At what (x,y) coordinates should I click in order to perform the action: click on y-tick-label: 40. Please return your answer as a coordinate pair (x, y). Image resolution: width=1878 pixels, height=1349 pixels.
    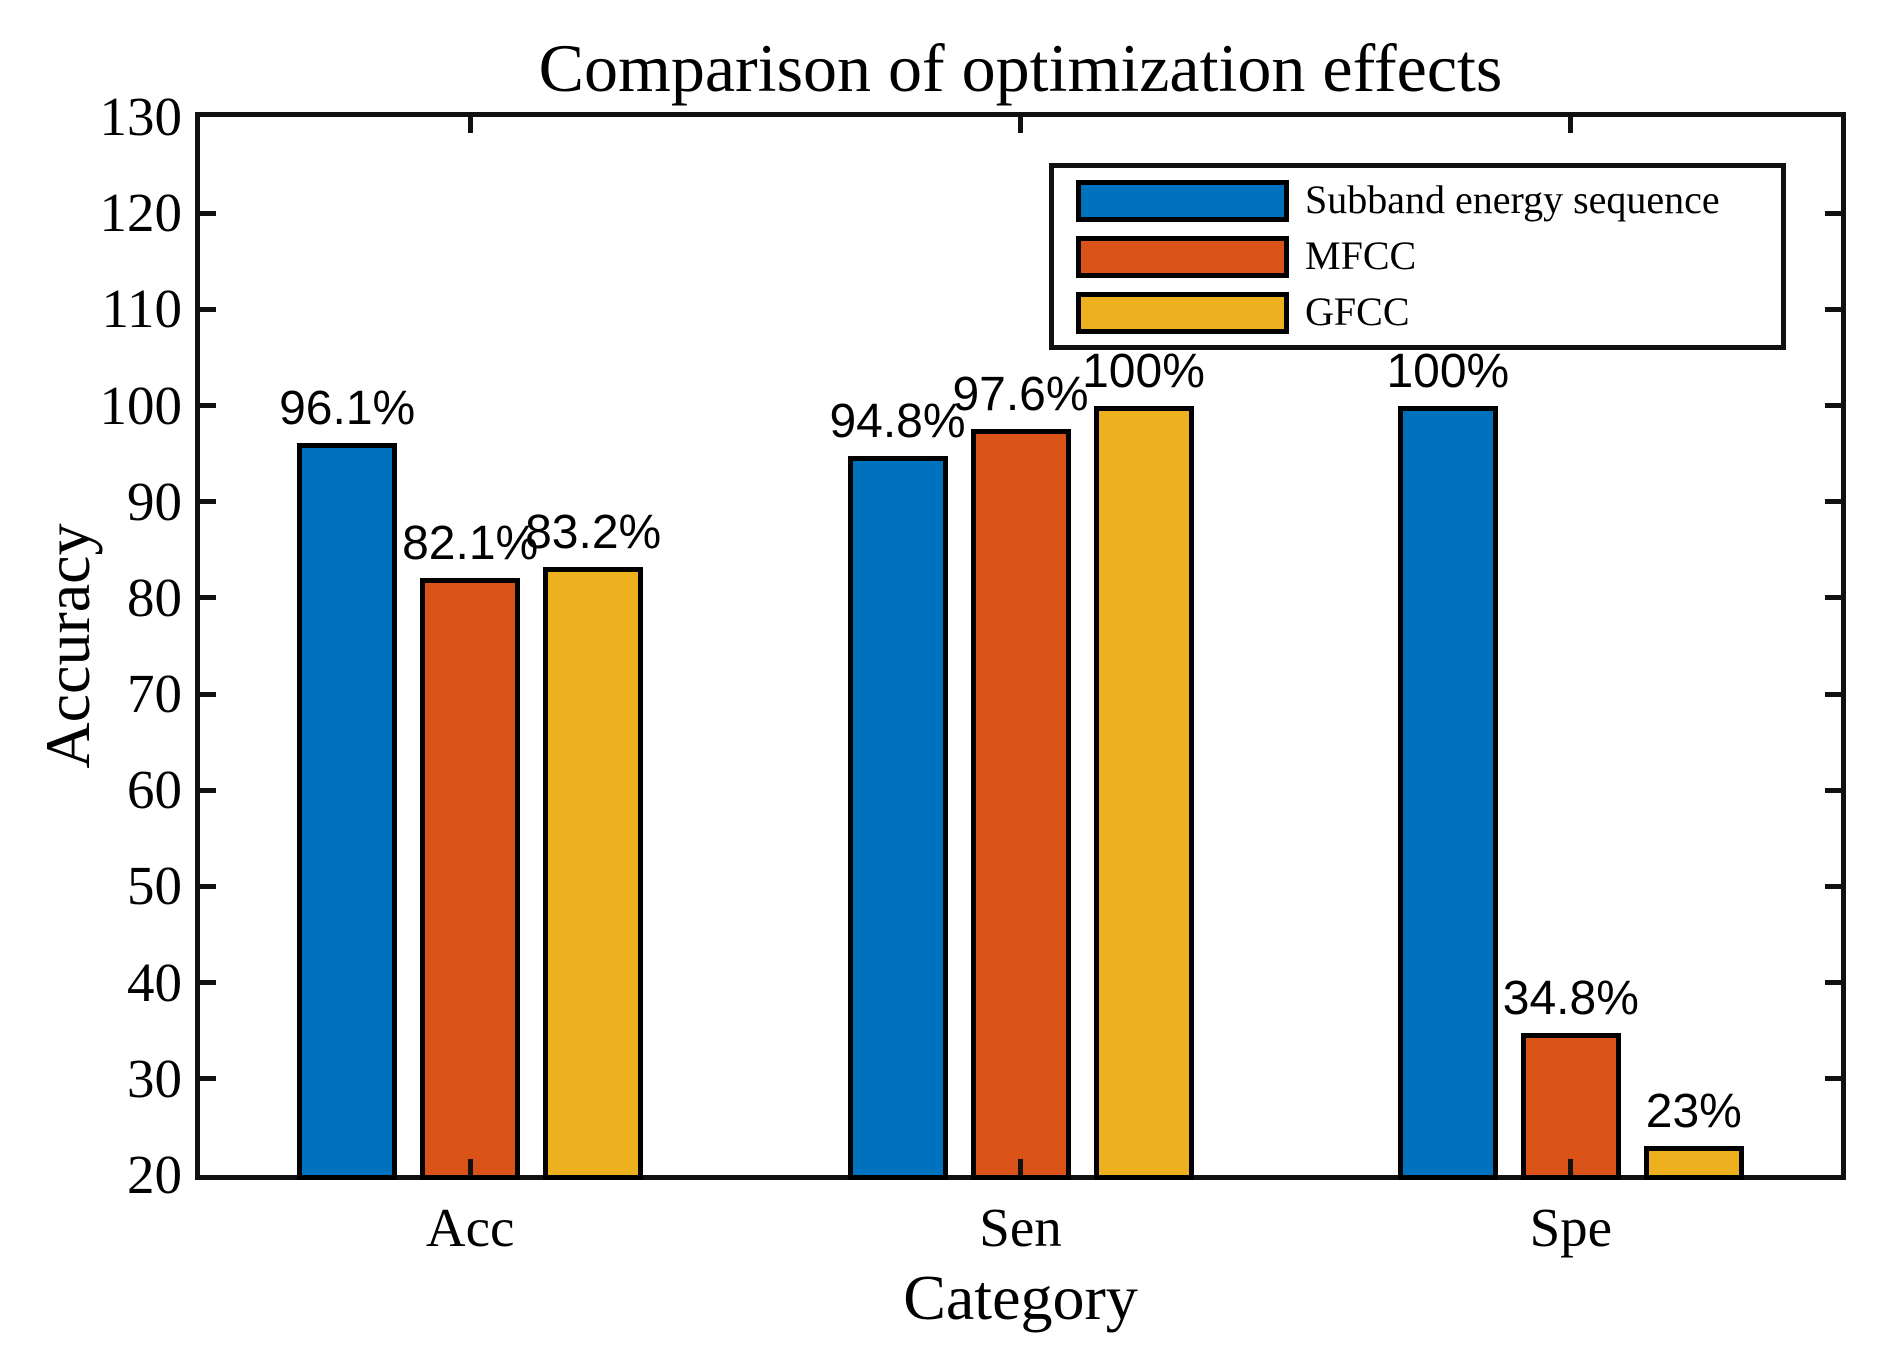
    Looking at the image, I should click on (154, 982).